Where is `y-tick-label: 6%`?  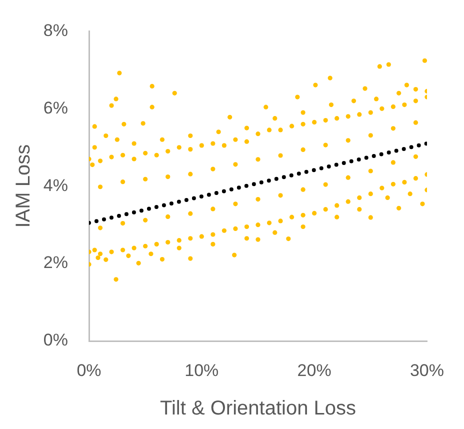 y-tick-label: 6% is located at coordinates (55, 108).